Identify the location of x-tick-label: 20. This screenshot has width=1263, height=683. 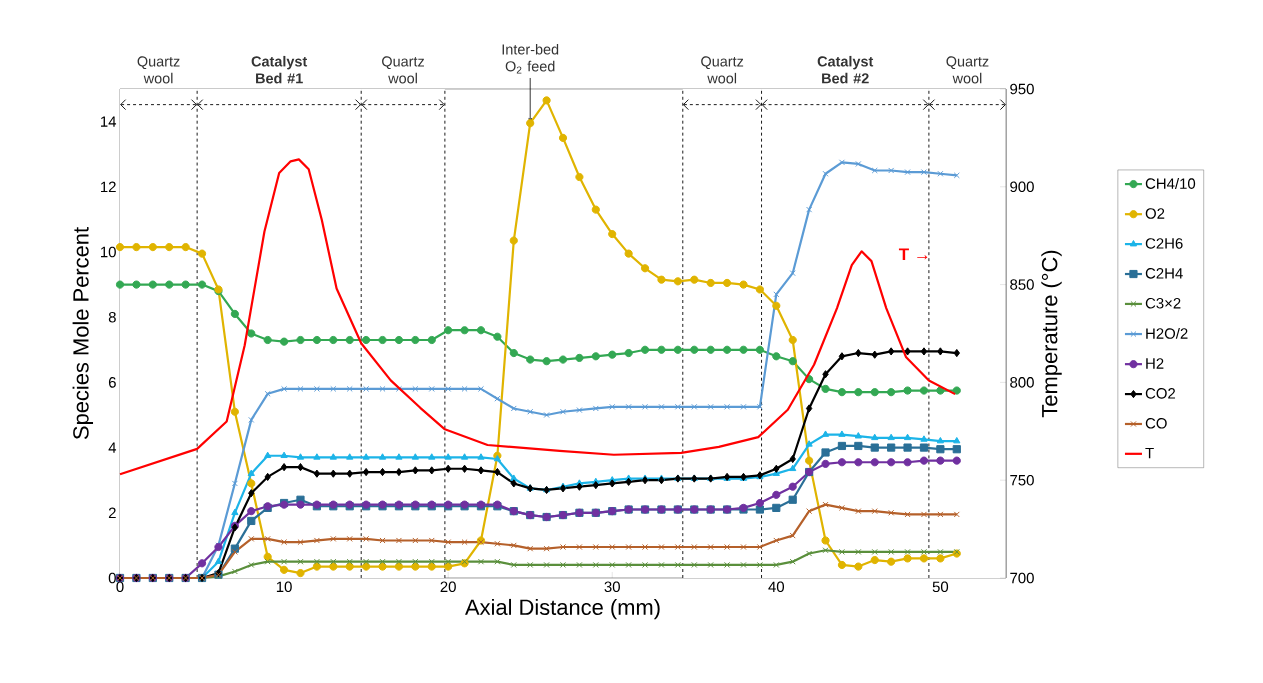
(448, 587).